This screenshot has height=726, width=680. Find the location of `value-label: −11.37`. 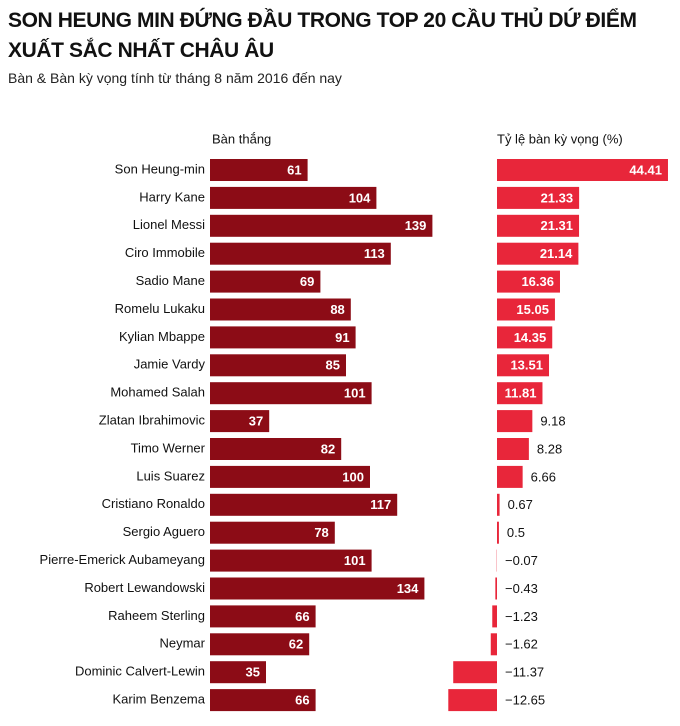

value-label: −11.37 is located at coordinates (524, 672).